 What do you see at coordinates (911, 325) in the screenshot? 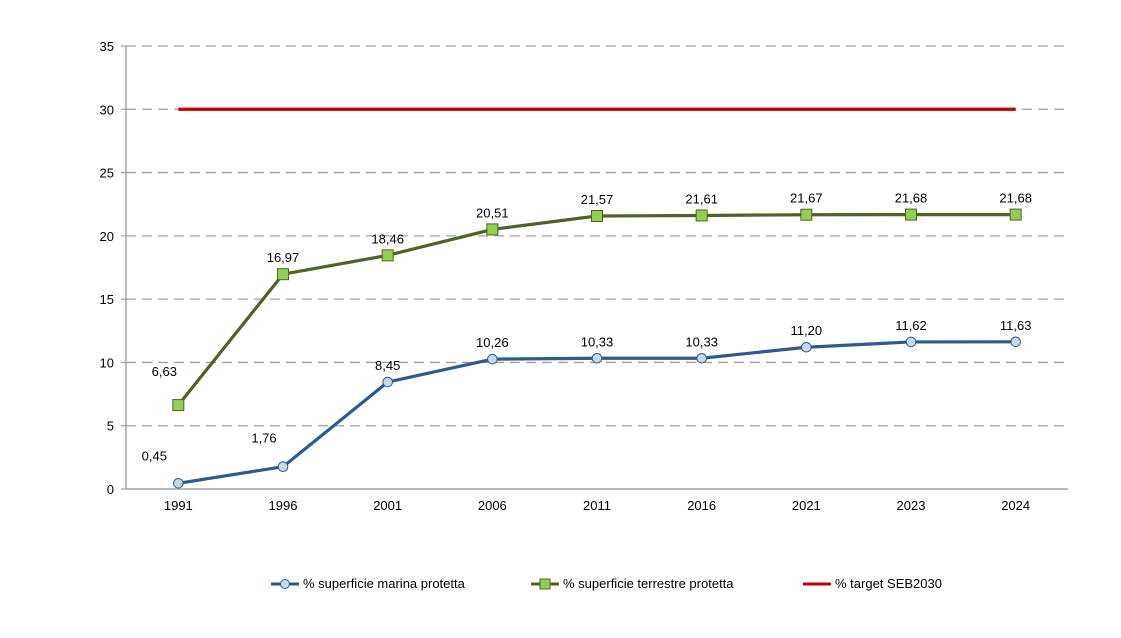
I see `data-label: 11,62` at bounding box center [911, 325].